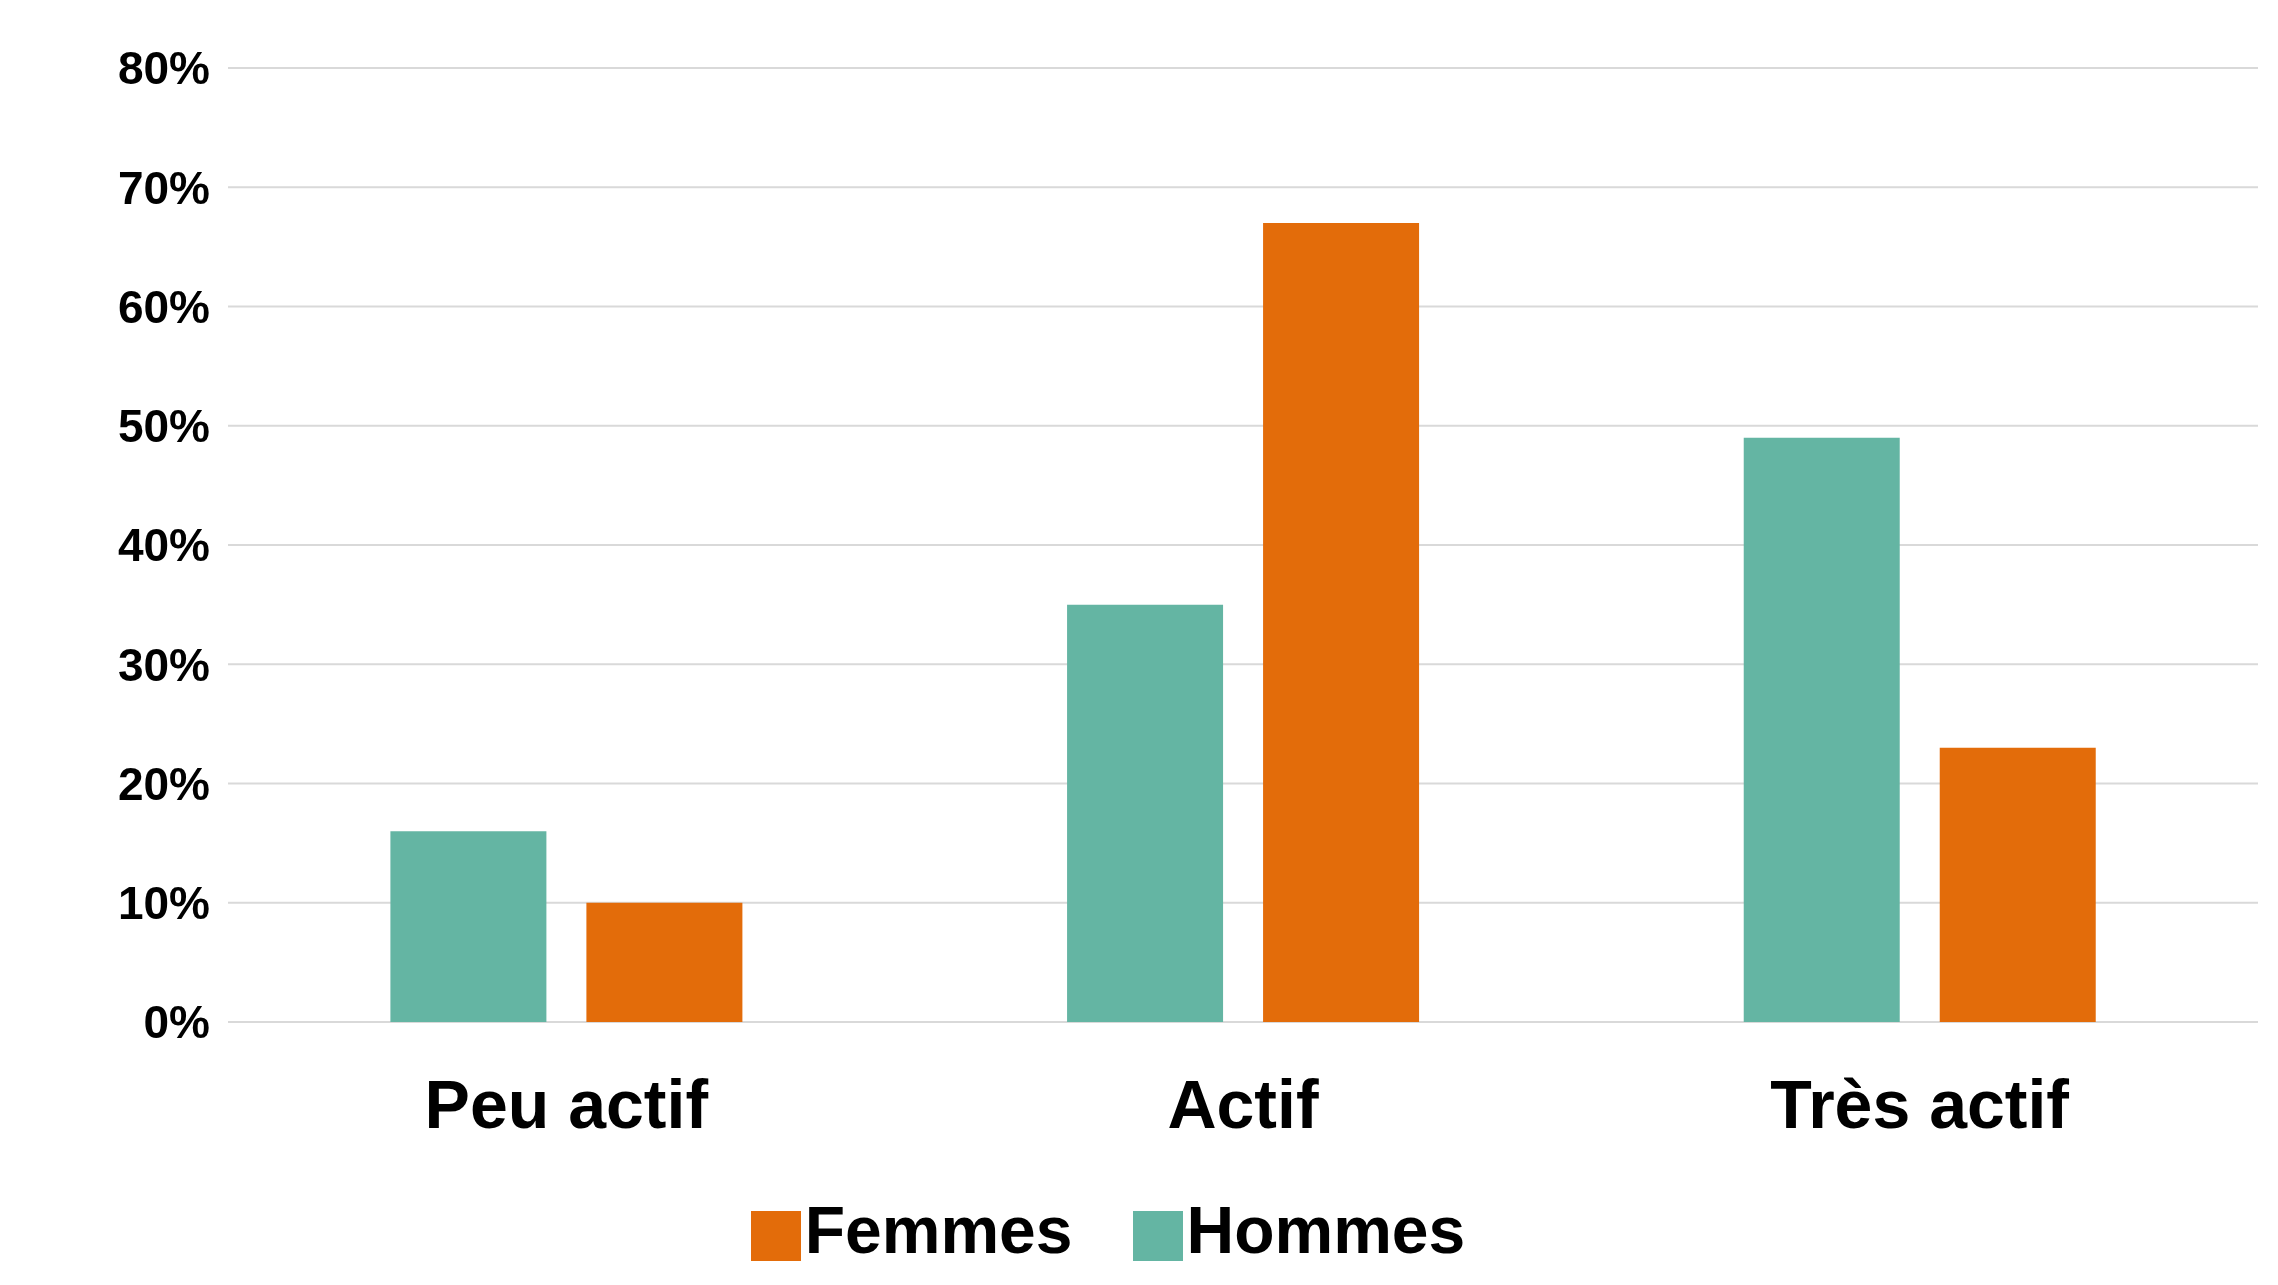 The width and height of the screenshot is (2278, 1285). What do you see at coordinates (1326, 1230) in the screenshot?
I see `legend-label: Hommes` at bounding box center [1326, 1230].